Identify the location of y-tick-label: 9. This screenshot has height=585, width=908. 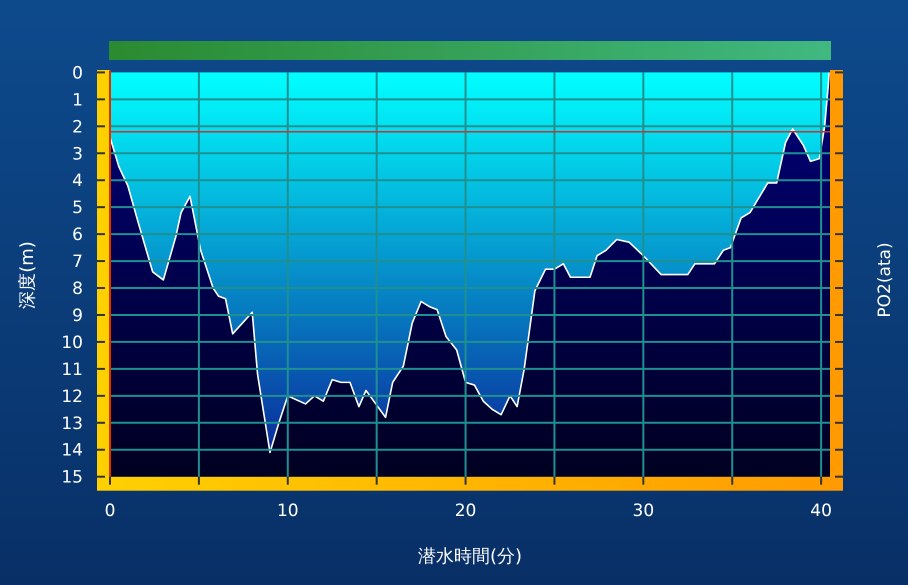
(77, 316).